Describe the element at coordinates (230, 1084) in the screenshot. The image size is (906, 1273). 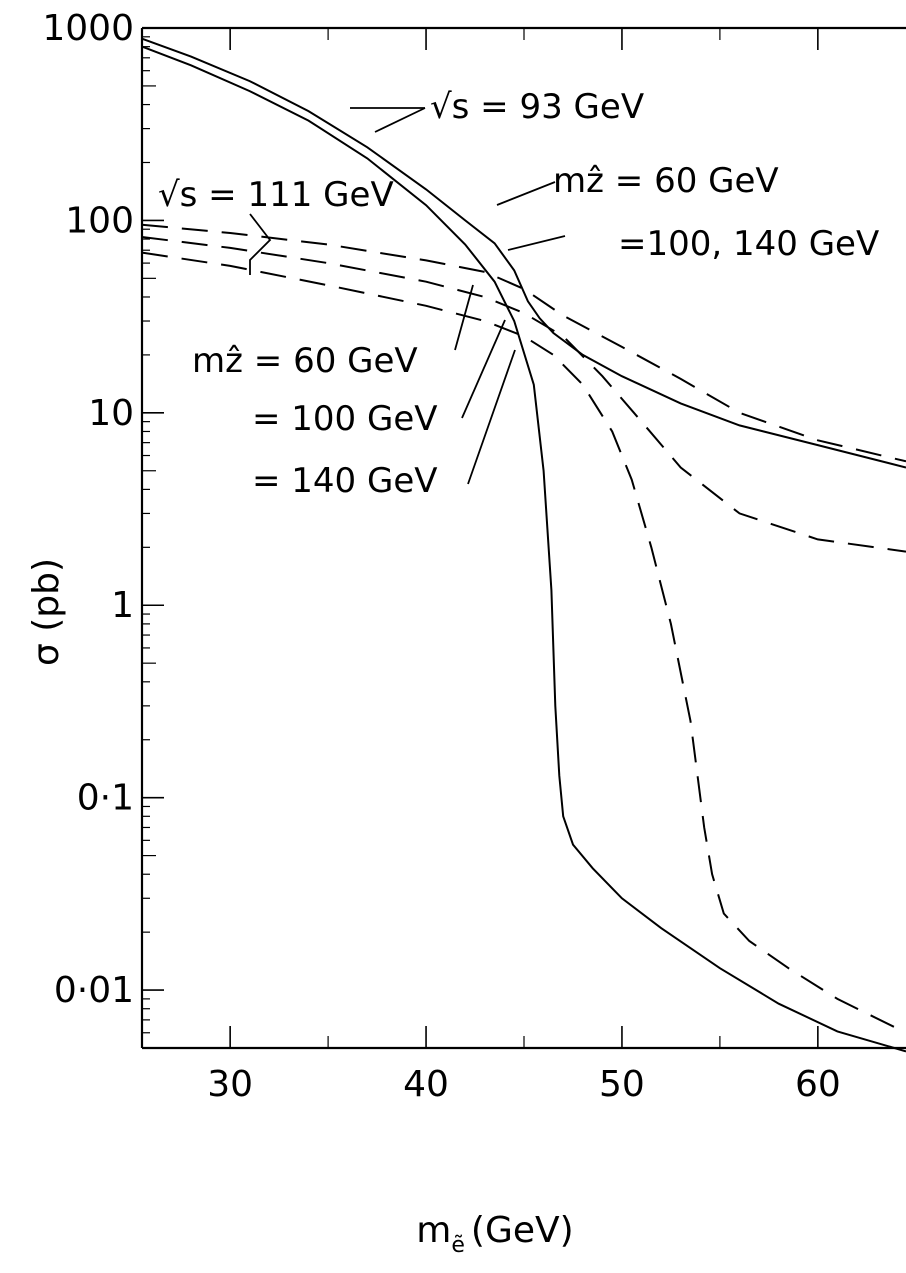
I see `x-tick-label: 30` at that location.